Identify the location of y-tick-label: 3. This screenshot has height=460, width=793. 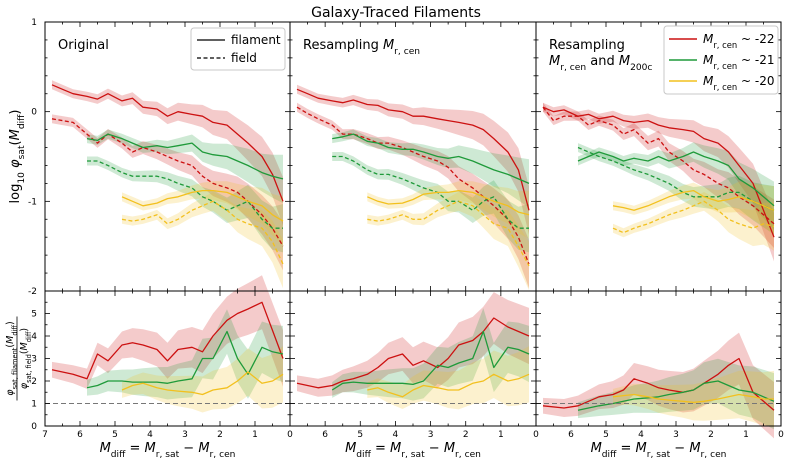
(34, 360).